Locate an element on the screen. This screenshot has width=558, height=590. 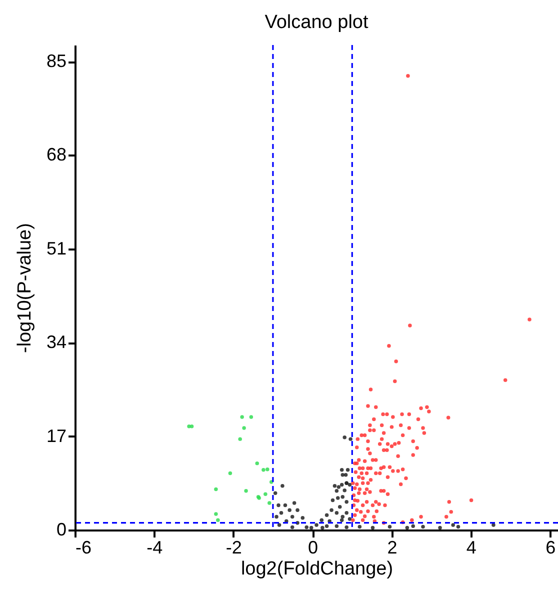
x-tick-label: -2 is located at coordinates (234, 548).